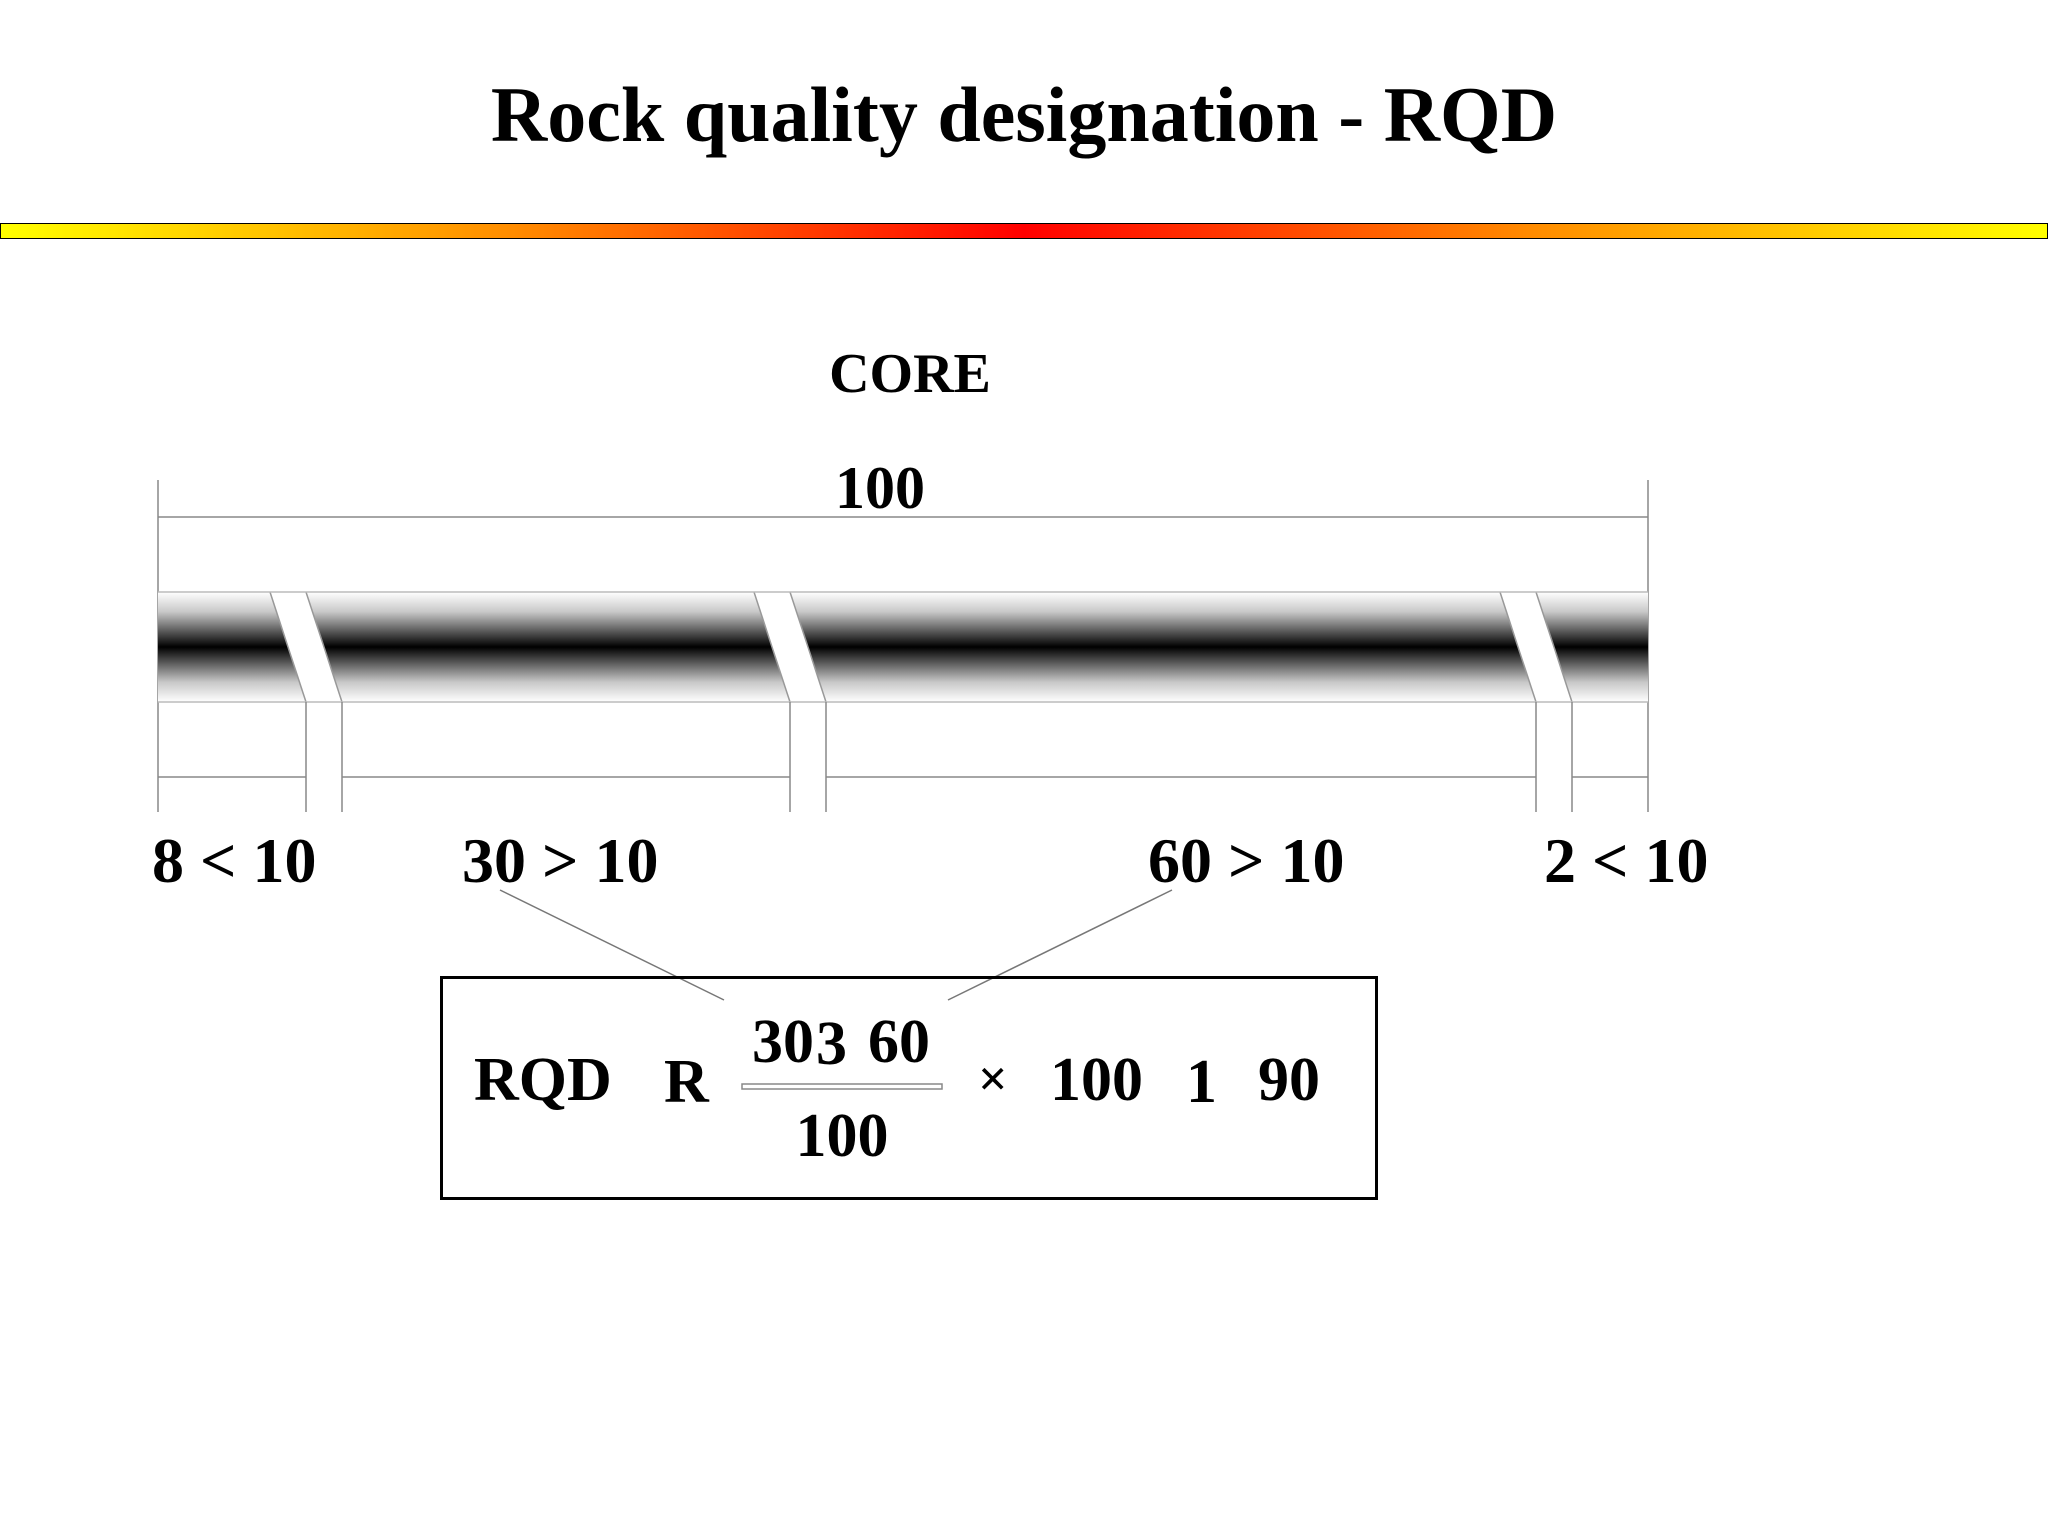 Image resolution: width=2048 pixels, height=1536 pixels. Describe the element at coordinates (880, 488) in the screenshot. I see `total-length-label: 100` at that location.